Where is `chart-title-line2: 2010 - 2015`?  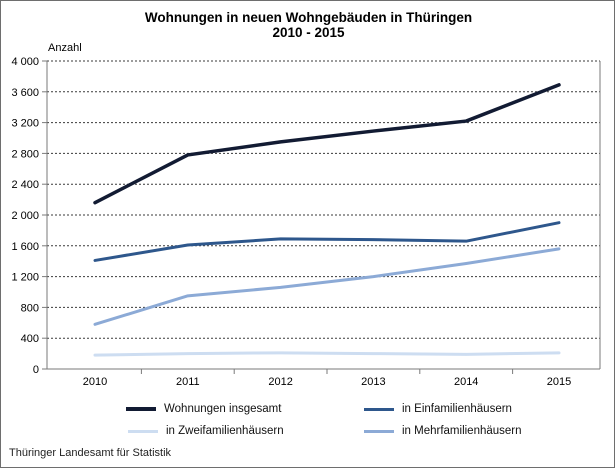 chart-title-line2: 2010 - 2015 is located at coordinates (308, 32).